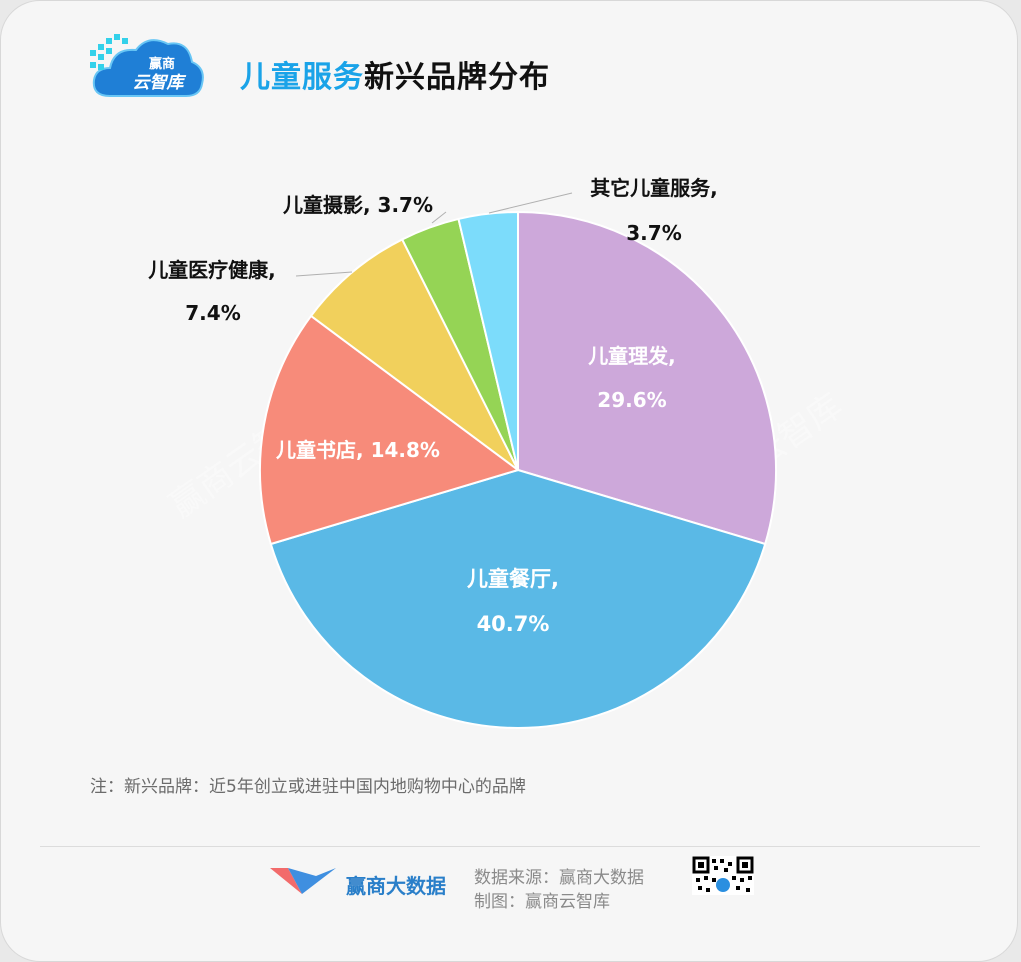  I want to click on slice-value-other: 3.7%, so click(653, 233).